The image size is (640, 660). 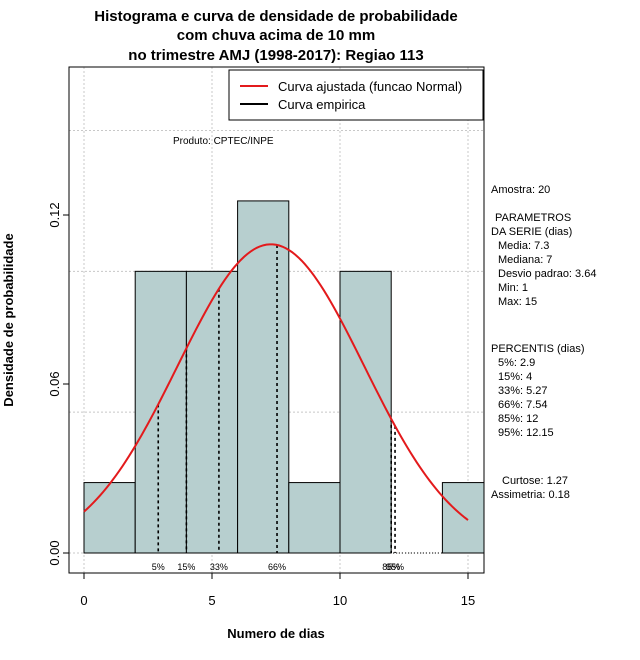 I want to click on percentile-5: 5%: 2.9, so click(x=516, y=363).